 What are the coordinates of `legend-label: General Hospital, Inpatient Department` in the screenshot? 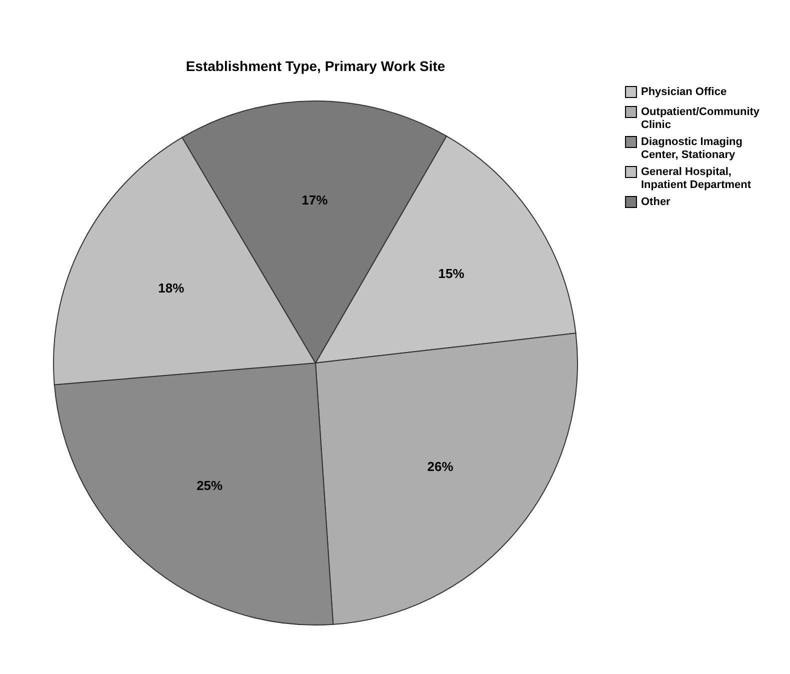 It's located at (696, 178).